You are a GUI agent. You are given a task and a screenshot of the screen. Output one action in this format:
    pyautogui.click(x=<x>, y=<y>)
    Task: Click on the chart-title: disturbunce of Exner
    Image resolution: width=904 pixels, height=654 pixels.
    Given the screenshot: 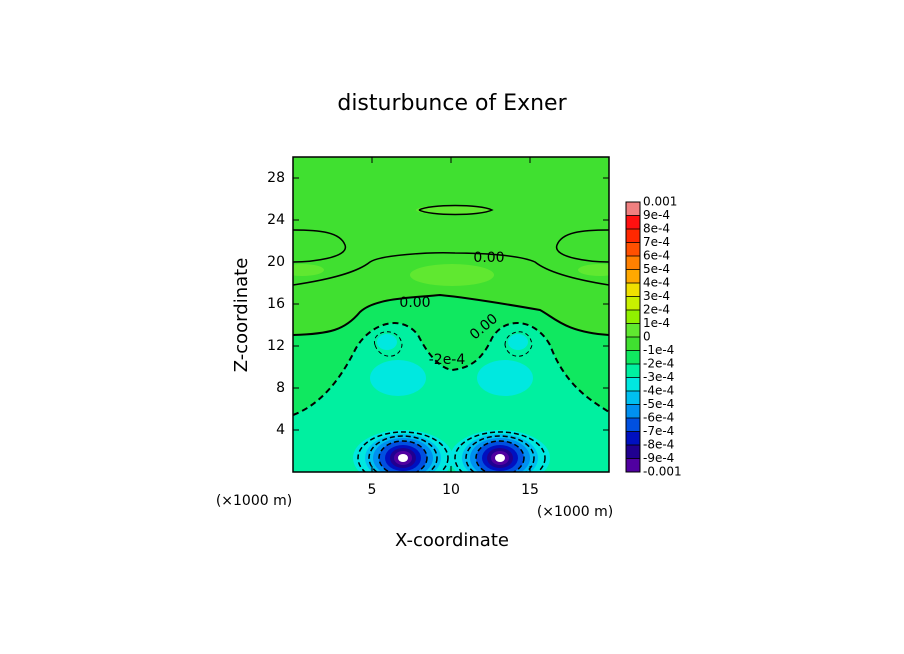 What is the action you would take?
    pyautogui.click(x=452, y=103)
    